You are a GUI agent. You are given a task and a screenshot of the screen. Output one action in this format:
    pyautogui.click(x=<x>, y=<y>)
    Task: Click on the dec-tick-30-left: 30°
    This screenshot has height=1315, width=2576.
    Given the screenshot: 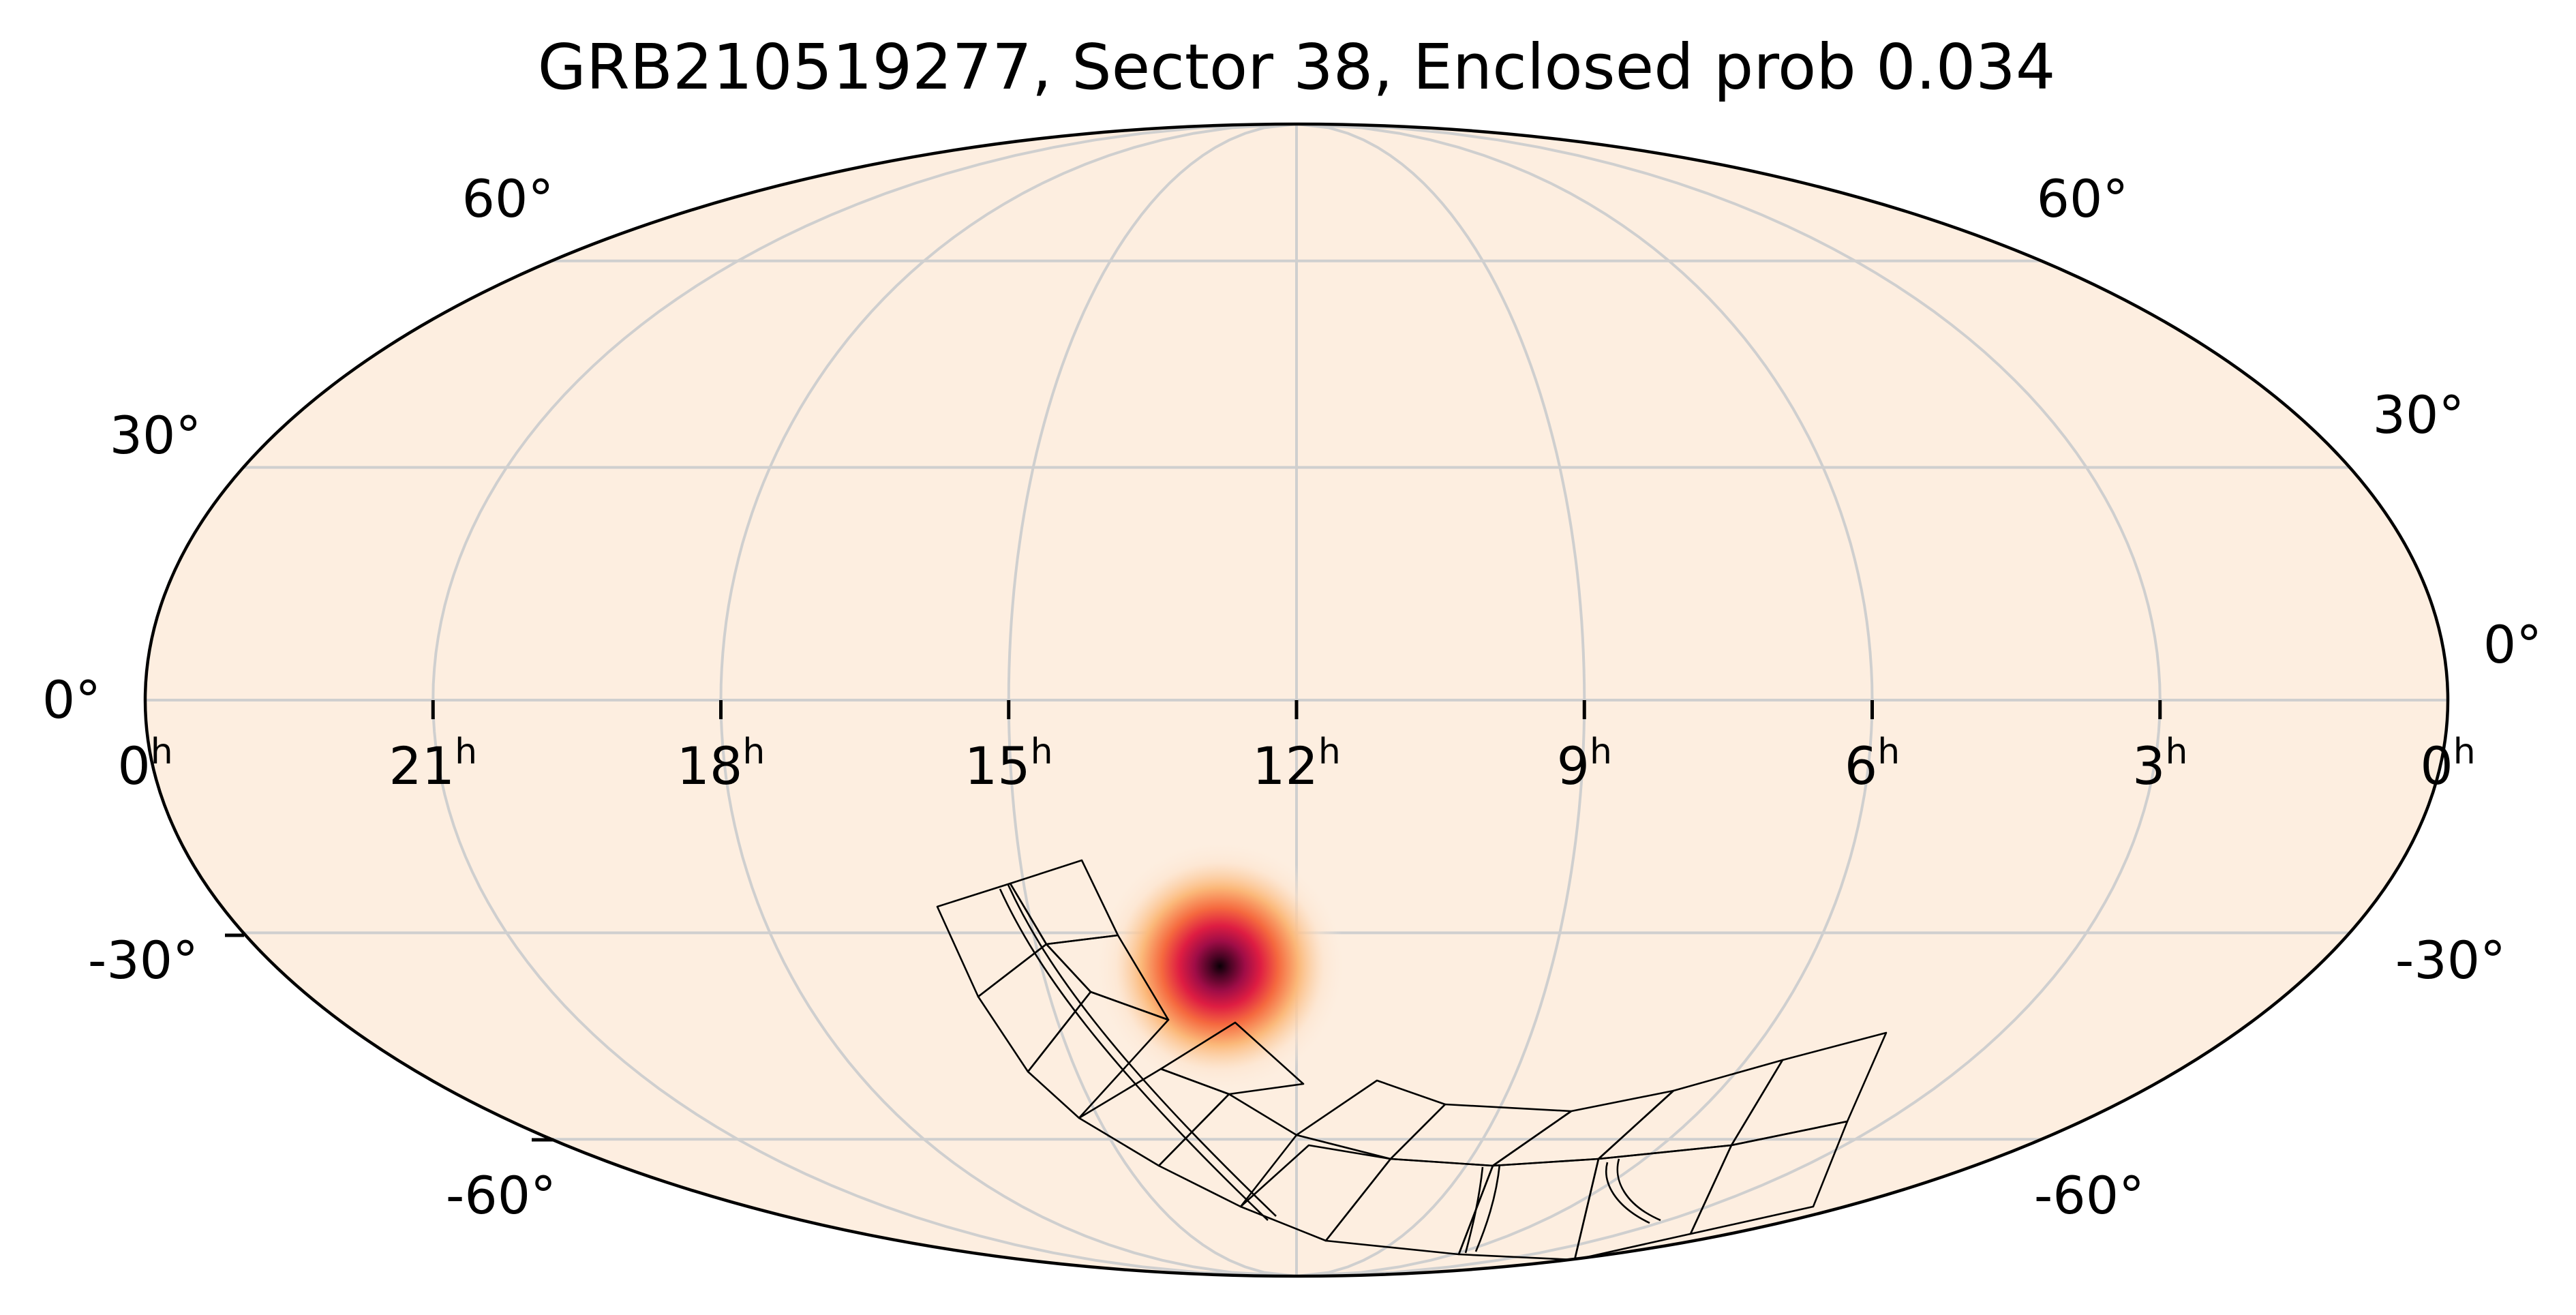 What is the action you would take?
    pyautogui.click(x=156, y=435)
    